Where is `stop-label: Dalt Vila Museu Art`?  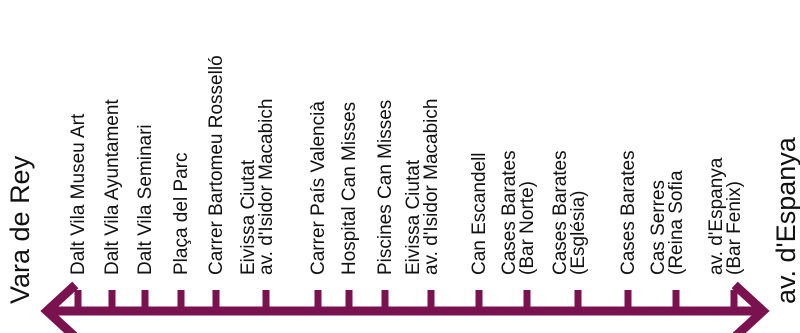 stop-label: Dalt Vila Museu Art is located at coordinates (78, 194).